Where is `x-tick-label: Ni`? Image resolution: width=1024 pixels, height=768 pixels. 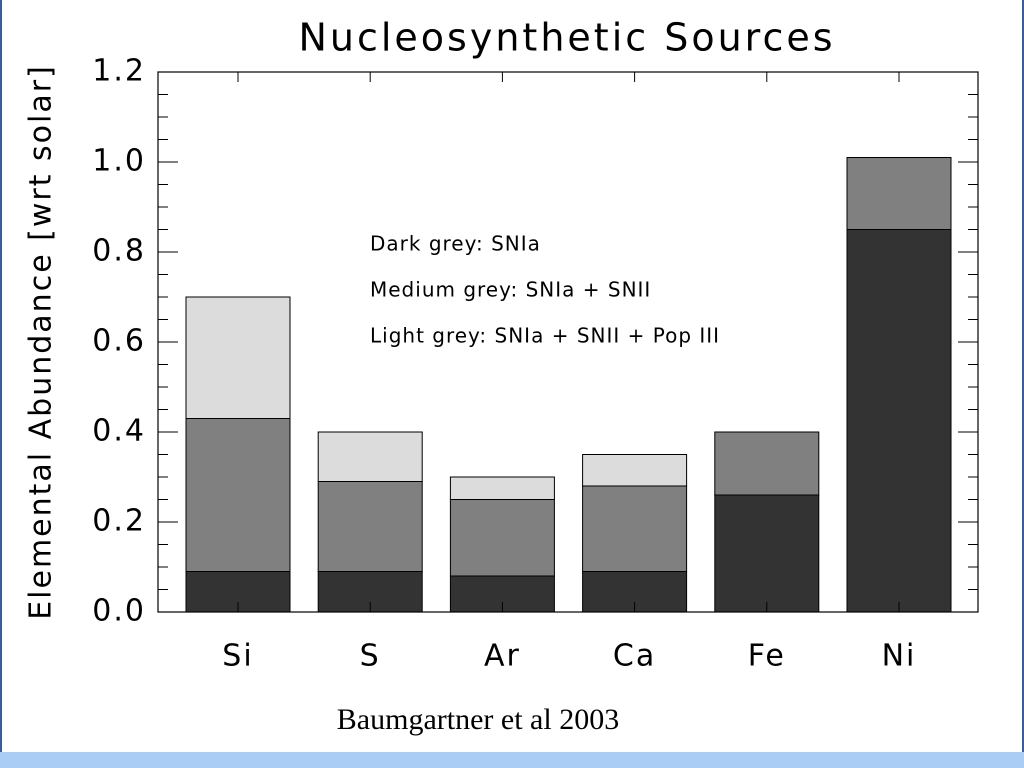 x-tick-label: Ni is located at coordinates (899, 656).